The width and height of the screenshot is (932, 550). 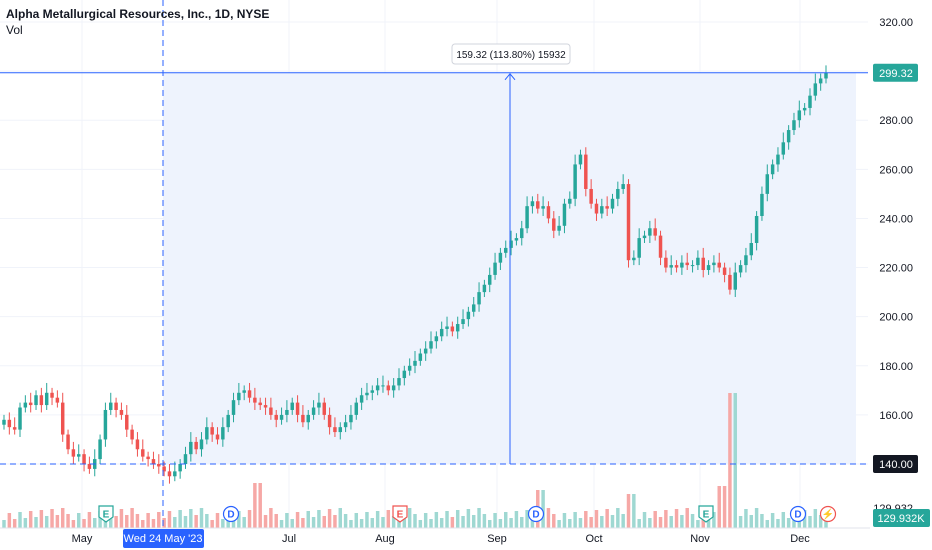 I want to click on price-axis-tick: 180.00, so click(x=896, y=367).